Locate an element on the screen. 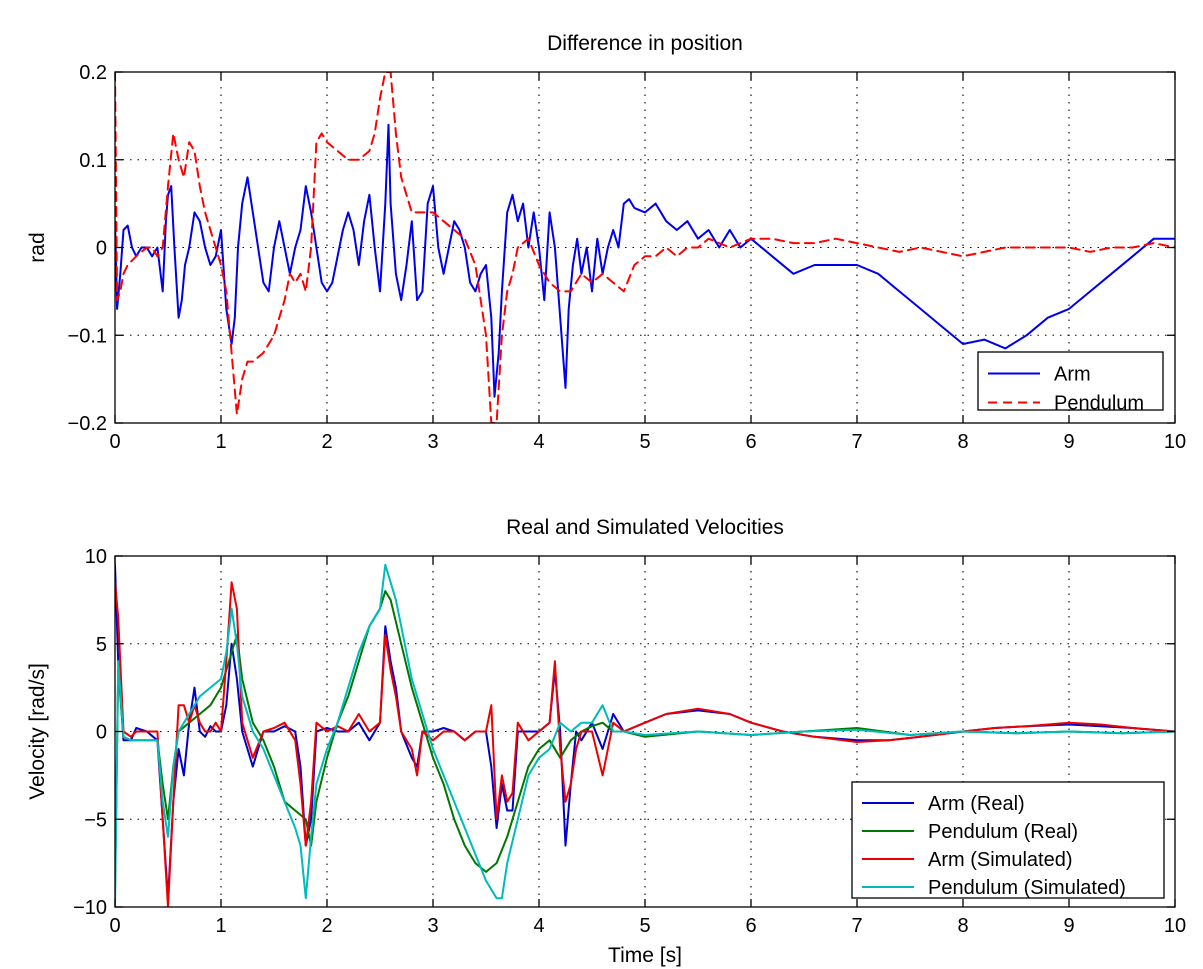  y-axis-label: rad is located at coordinates (37, 247).